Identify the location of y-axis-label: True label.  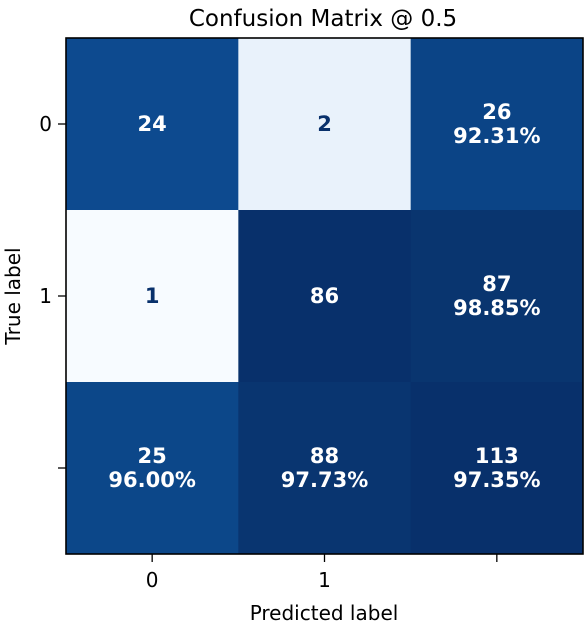
(13, 296).